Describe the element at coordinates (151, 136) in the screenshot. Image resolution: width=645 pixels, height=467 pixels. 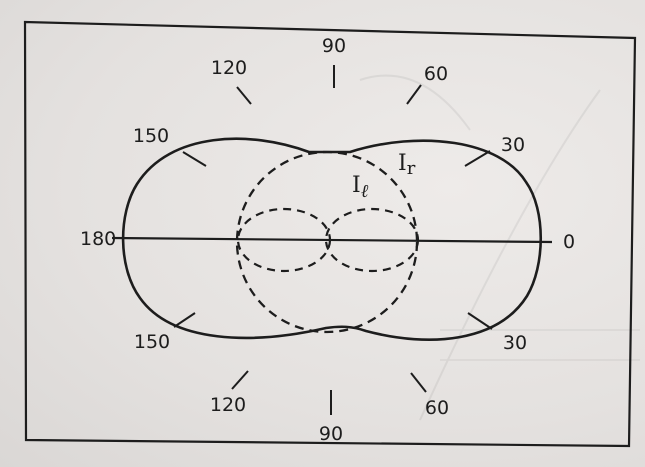
I see `angle-label-150-upper: 150` at that location.